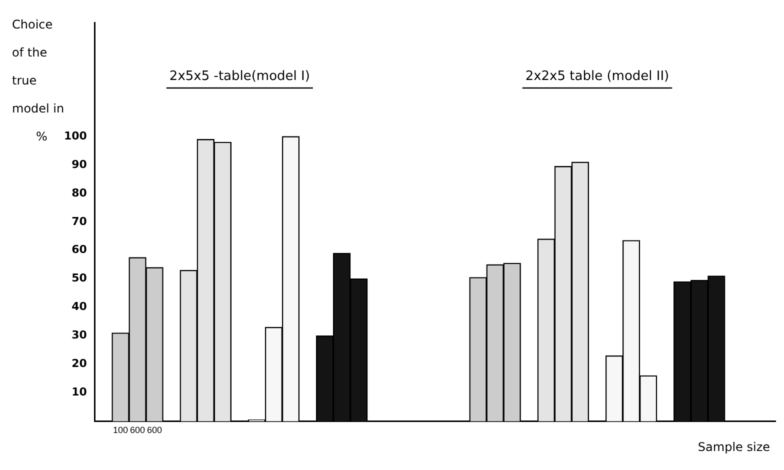 This screenshot has width=784, height=470. What do you see at coordinates (80, 249) in the screenshot?
I see `y-tick-label: 60` at bounding box center [80, 249].